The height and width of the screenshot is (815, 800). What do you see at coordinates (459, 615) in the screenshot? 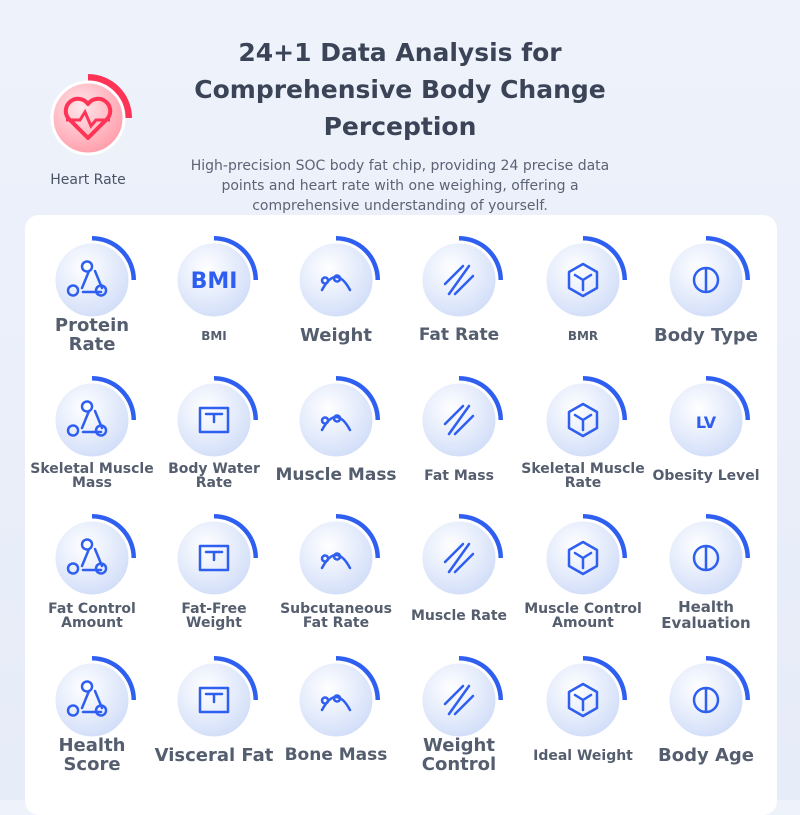
I see `metric-label: Muscle Rate` at bounding box center [459, 615].